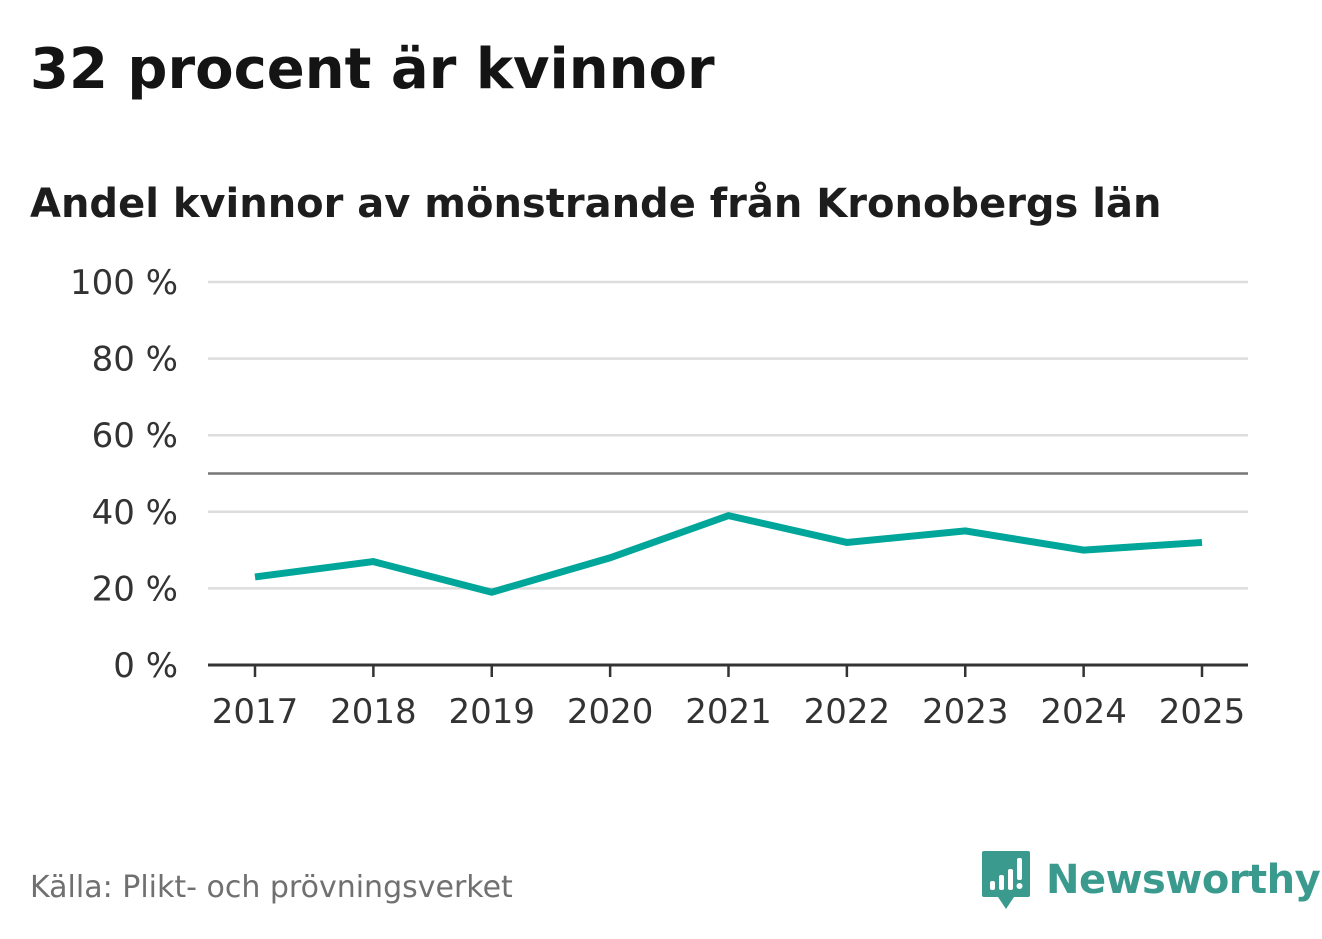 The image size is (1322, 939). What do you see at coordinates (135, 436) in the screenshot?
I see `y-tick-label: 60 %` at bounding box center [135, 436].